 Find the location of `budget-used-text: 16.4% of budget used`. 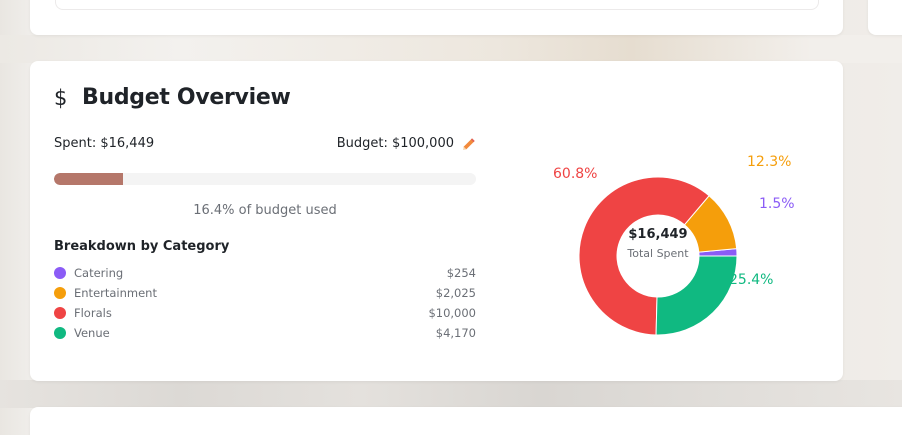

budget-used-text: 16.4% of budget used is located at coordinates (265, 210).